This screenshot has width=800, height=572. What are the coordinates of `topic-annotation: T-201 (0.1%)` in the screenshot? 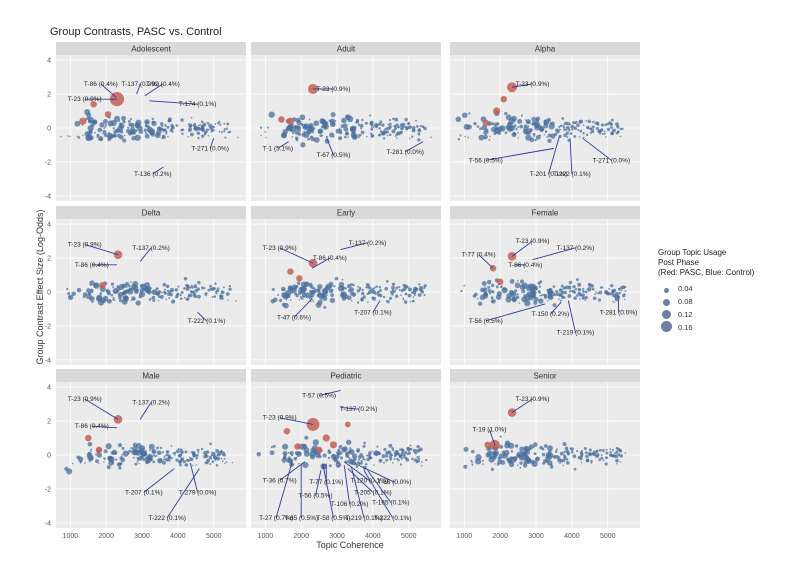 It's located at (549, 174).